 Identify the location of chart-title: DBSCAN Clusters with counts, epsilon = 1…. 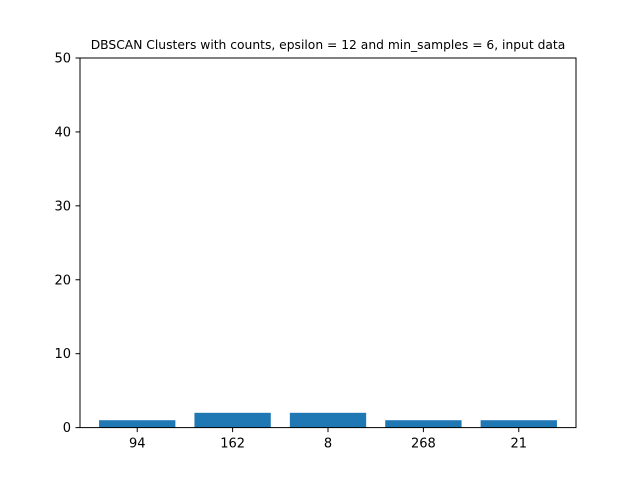
(328, 45).